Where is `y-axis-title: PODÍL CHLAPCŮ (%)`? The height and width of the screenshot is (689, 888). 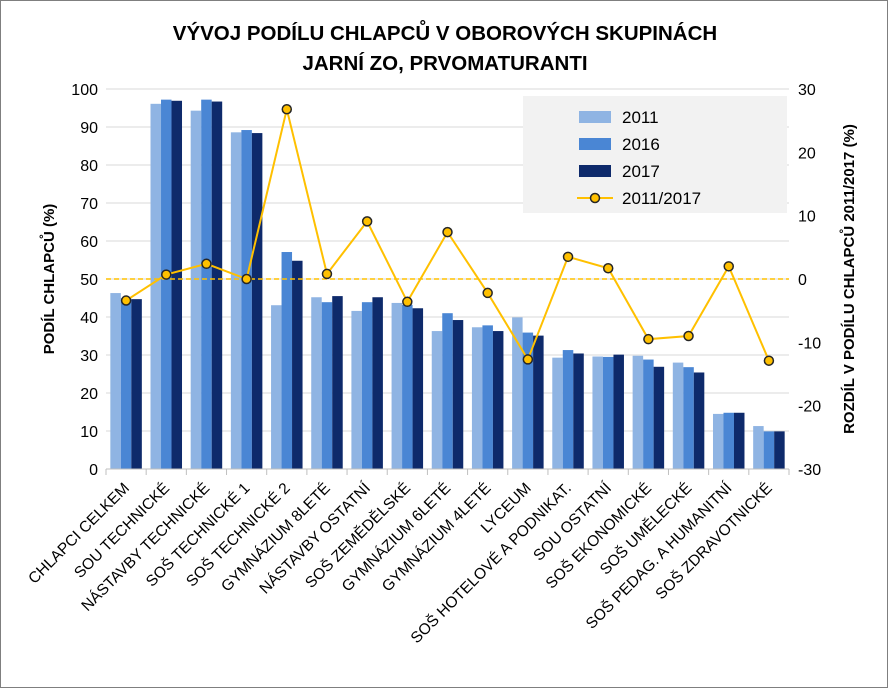 y-axis-title: PODÍL CHLAPCŮ (%) is located at coordinates (48, 279).